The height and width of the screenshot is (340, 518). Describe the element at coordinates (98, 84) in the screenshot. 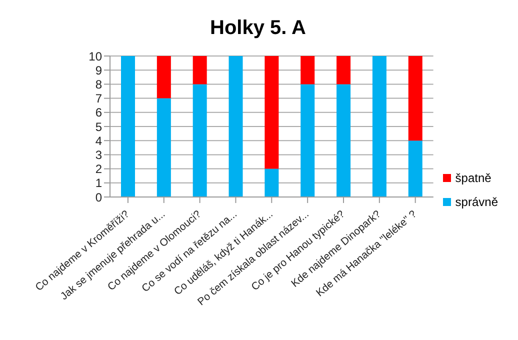

I see `y-tick-label: 8` at that location.